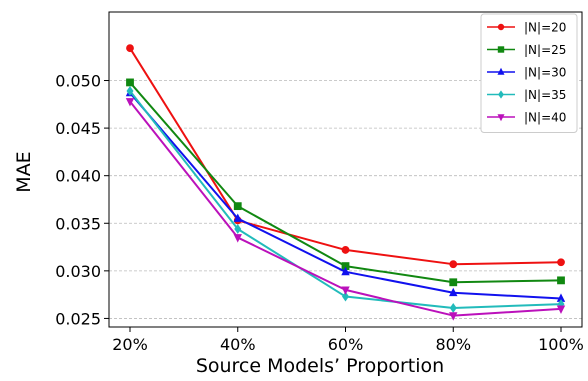  I want to click on y-tick-label: 0.050, so click(78, 81).